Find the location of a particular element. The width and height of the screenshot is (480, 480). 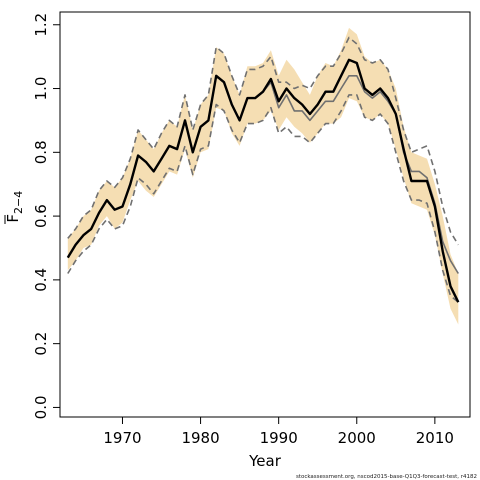

x-axis: 1970 1980 1990 2000 2010 is located at coordinates (278, 432).